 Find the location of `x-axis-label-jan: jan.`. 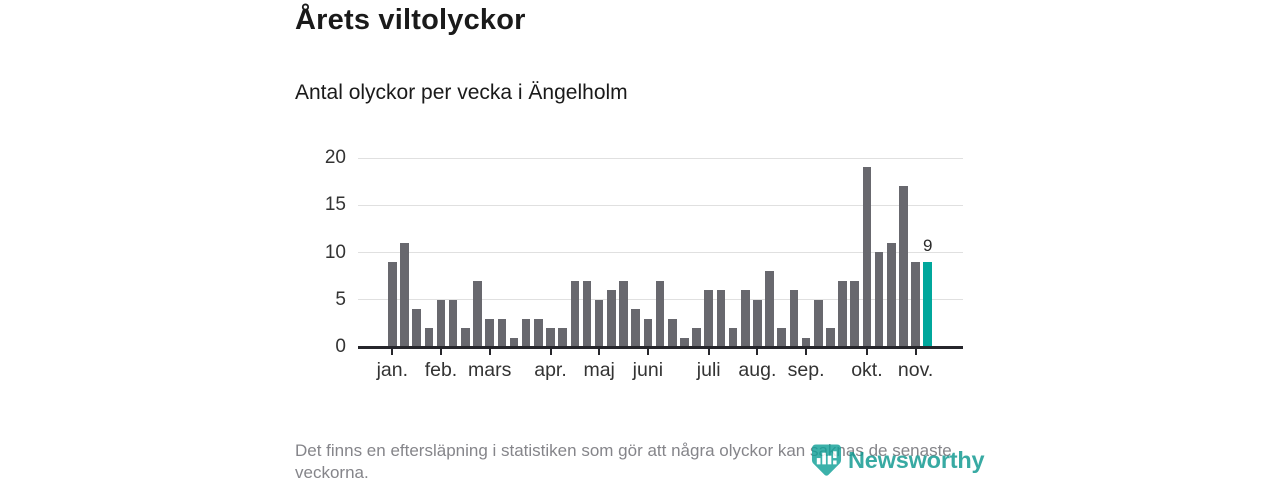

x-axis-label-jan: jan. is located at coordinates (392, 370).